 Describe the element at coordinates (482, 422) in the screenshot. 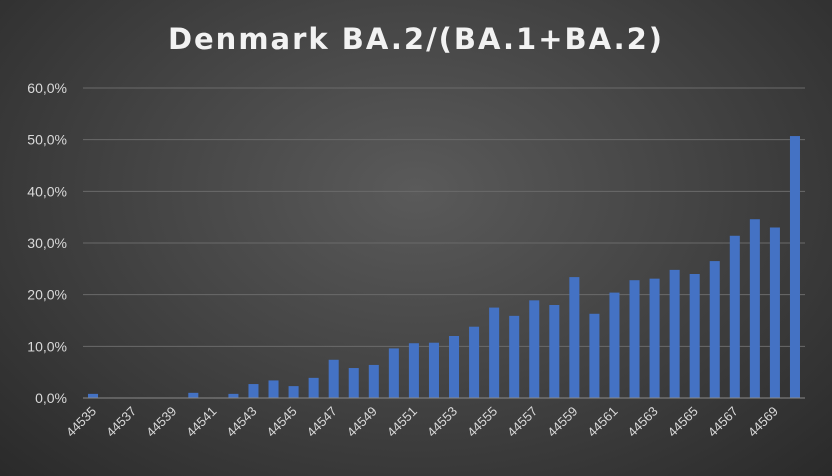

I see `x-tick-label: 44555` at that location.